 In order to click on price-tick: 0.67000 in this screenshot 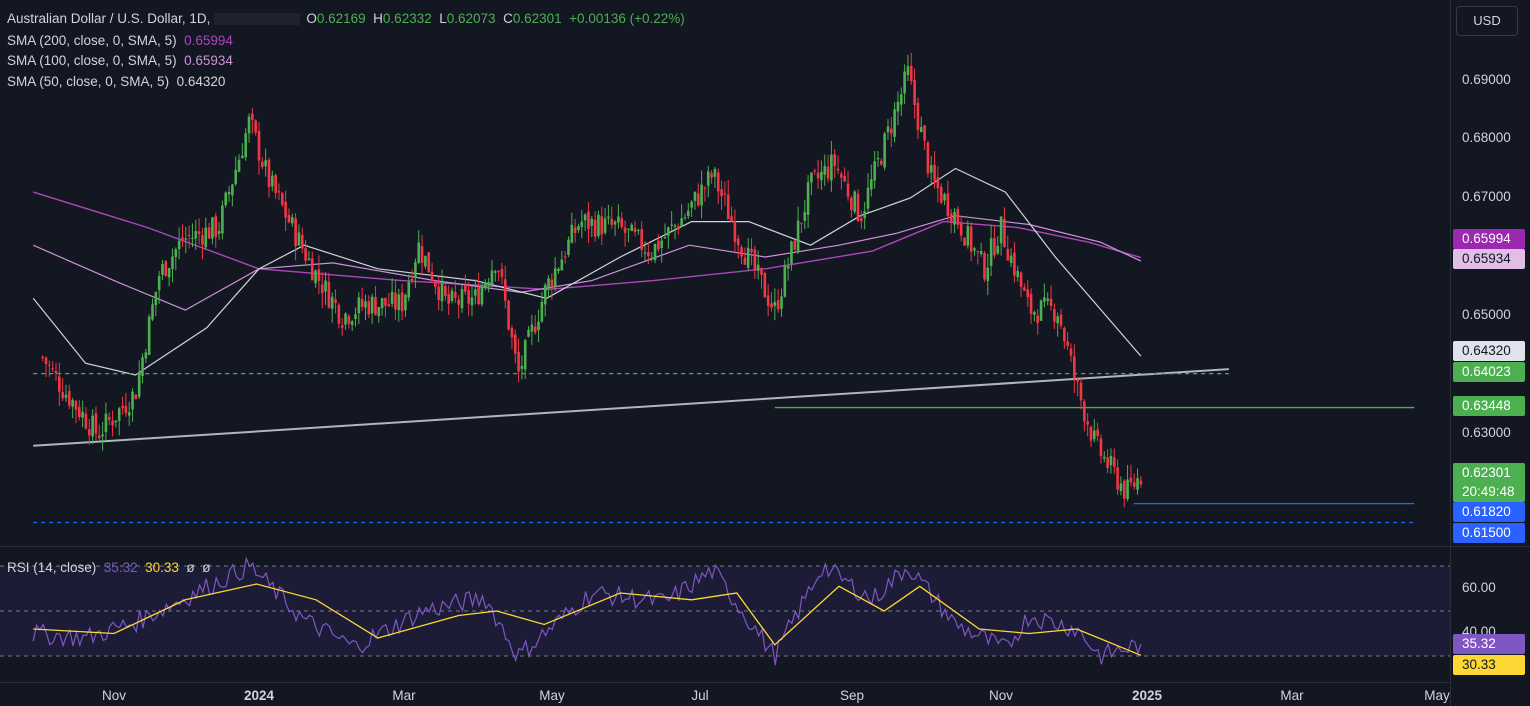, I will do `click(1486, 196)`.